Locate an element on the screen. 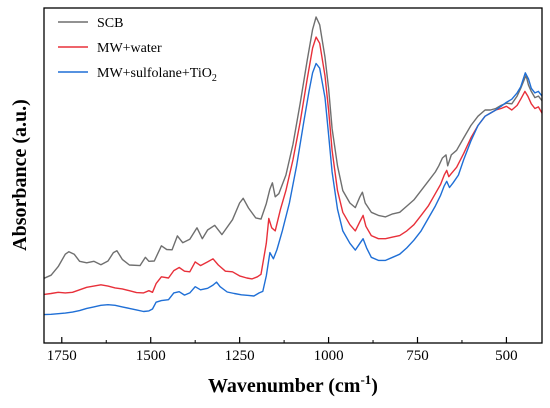 The width and height of the screenshot is (550, 408). legend-label-scb: SCB is located at coordinates (110, 23).